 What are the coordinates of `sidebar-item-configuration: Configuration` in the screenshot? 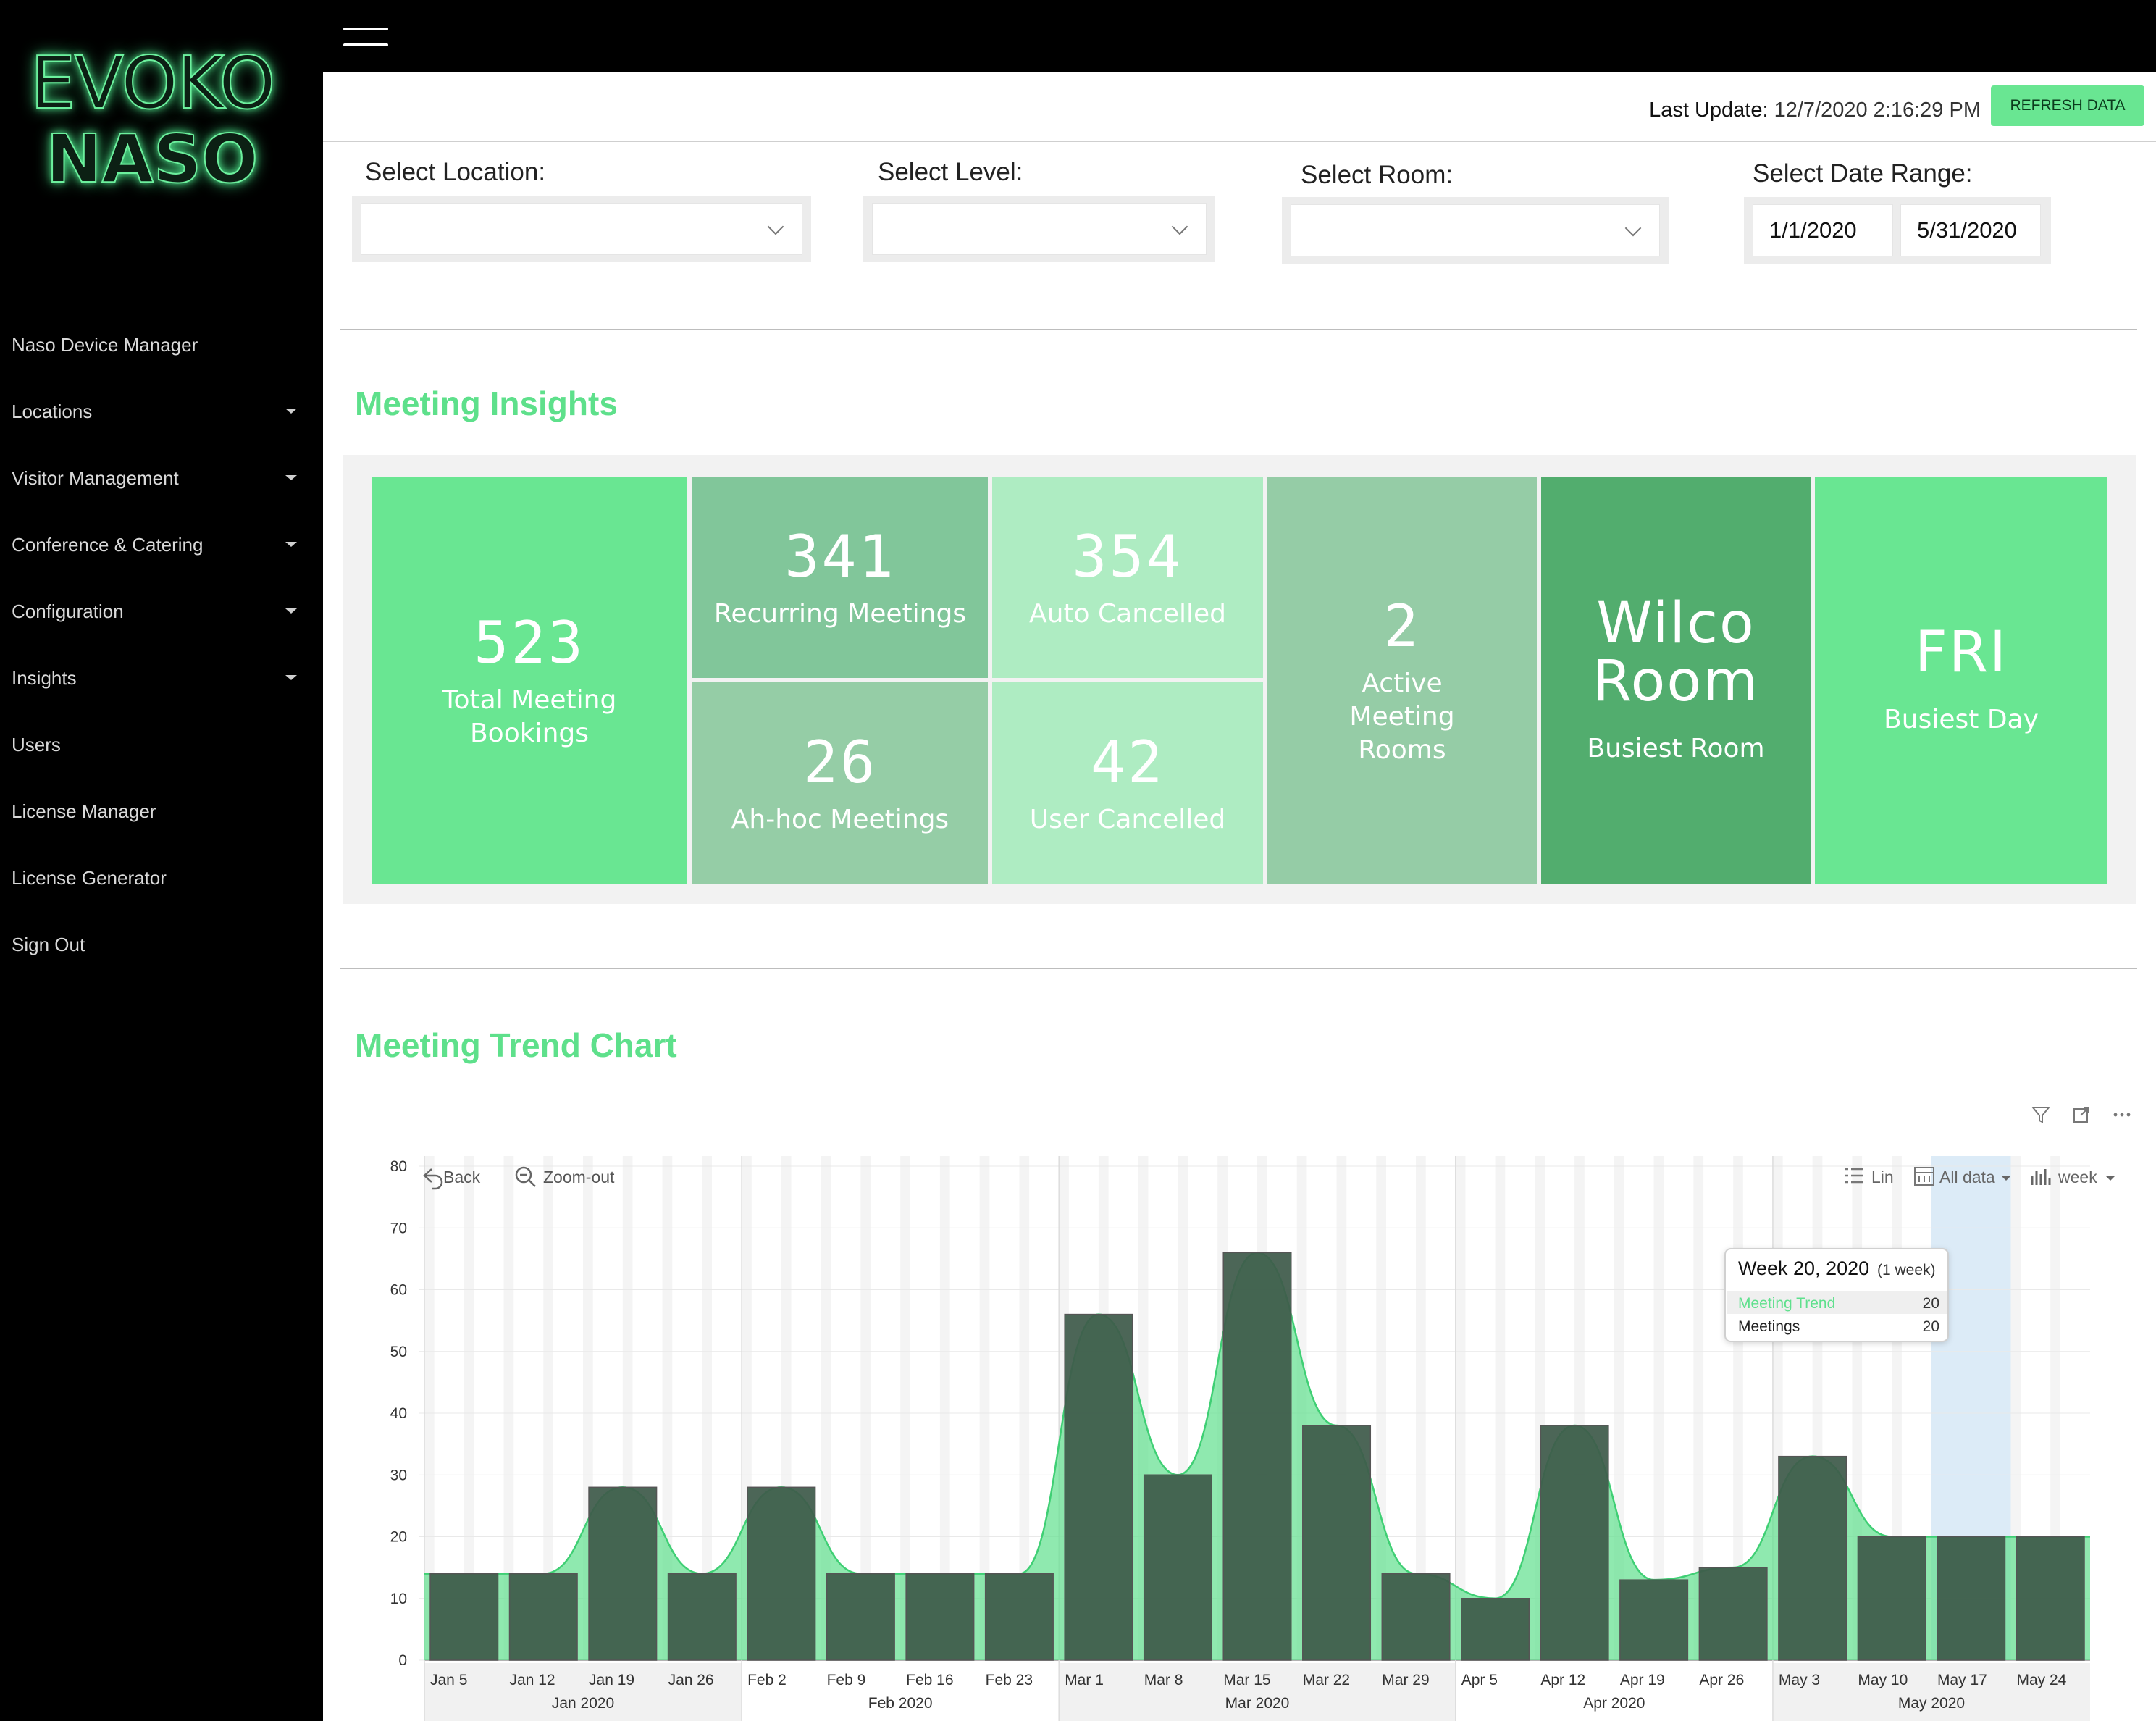 It's located at (161, 611).